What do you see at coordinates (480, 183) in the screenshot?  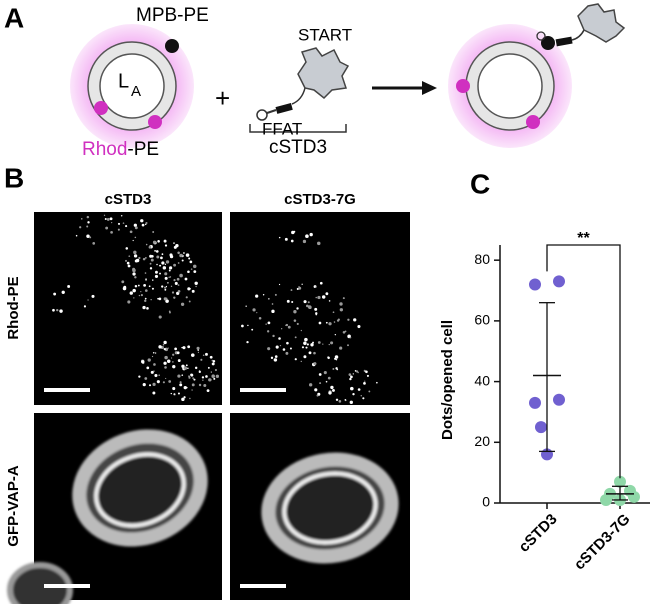 I see `panel-label: C` at bounding box center [480, 183].